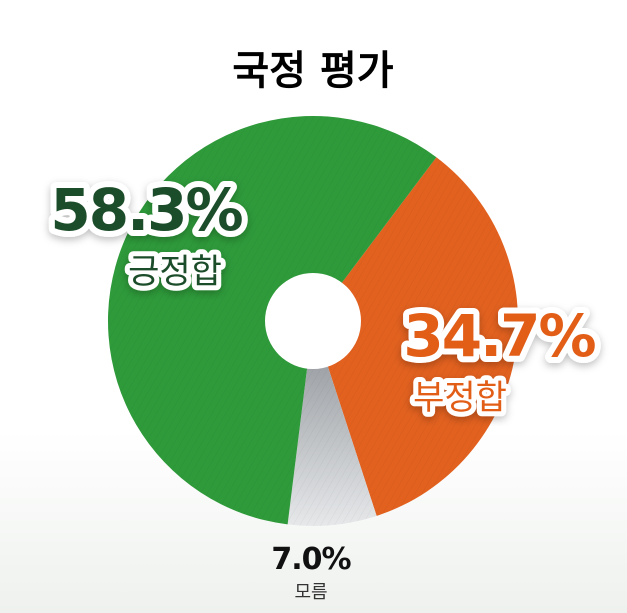  What do you see at coordinates (310, 592) in the screenshot?
I see `slice-category-label-unknown: 모름` at bounding box center [310, 592].